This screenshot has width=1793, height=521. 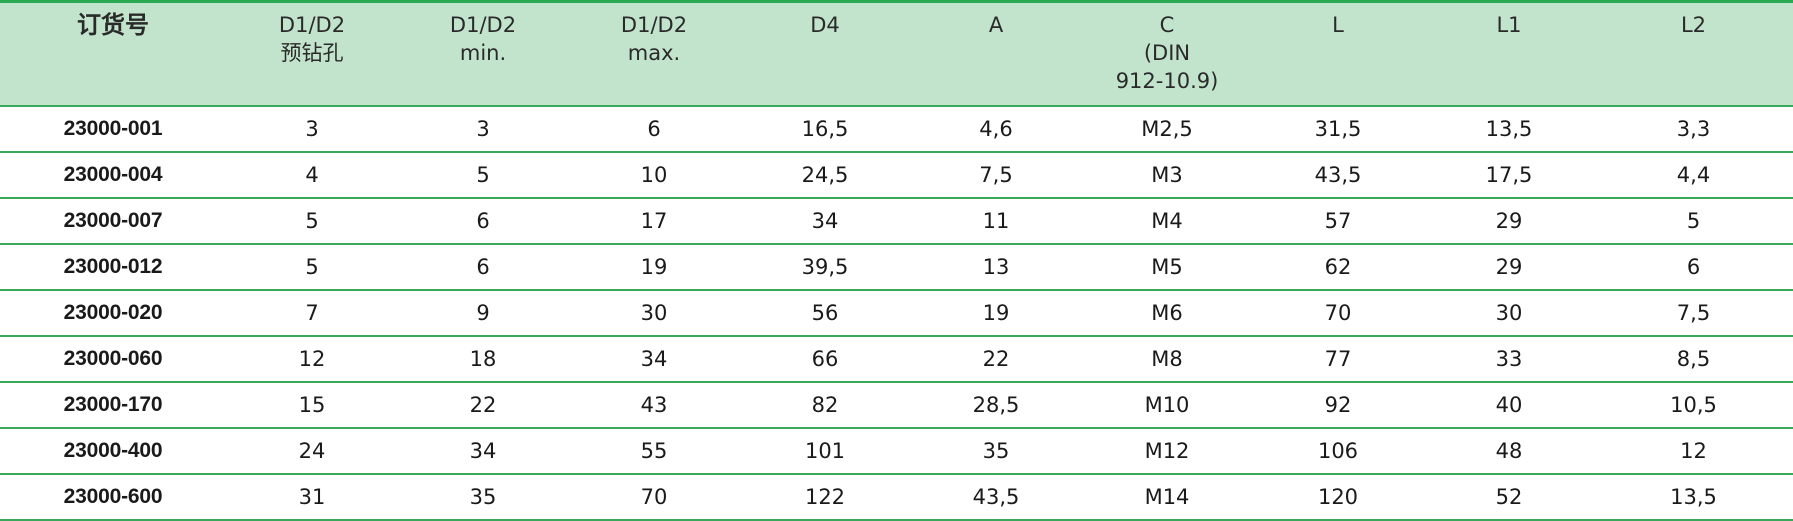 I want to click on header-l: L, so click(x=1338, y=53).